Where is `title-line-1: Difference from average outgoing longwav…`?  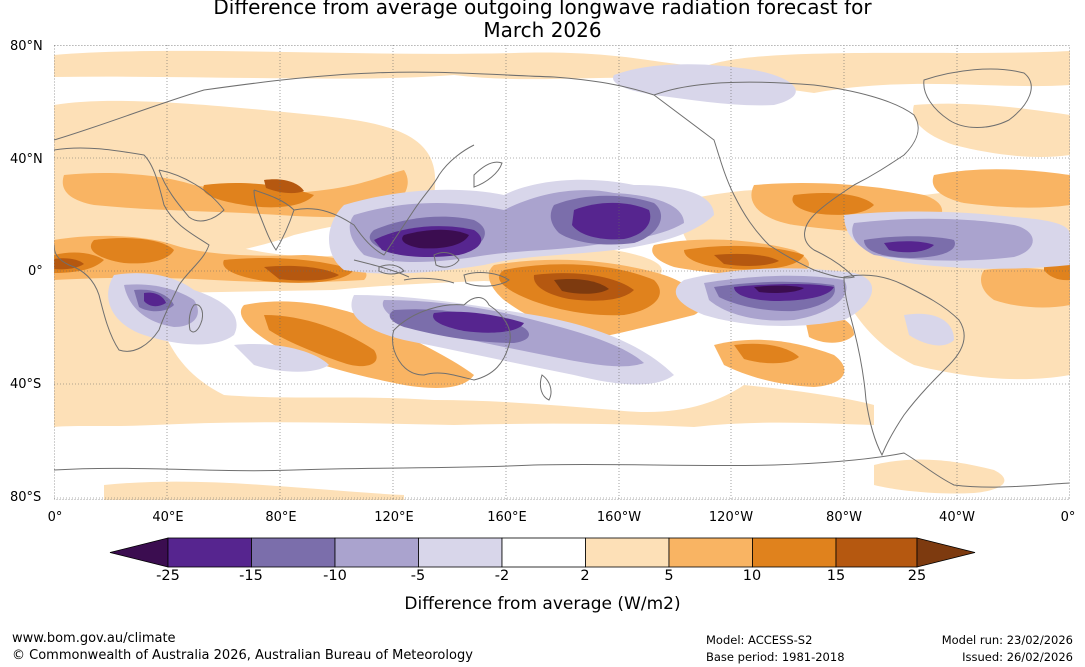
title-line-1: Difference from average outgoing longwav… is located at coordinates (542, 9).